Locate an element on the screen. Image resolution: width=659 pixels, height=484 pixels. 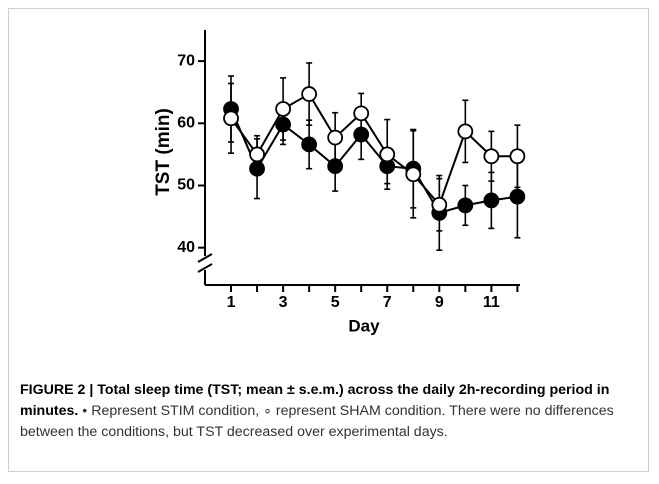
x-tick-label: 7 is located at coordinates (387, 302).